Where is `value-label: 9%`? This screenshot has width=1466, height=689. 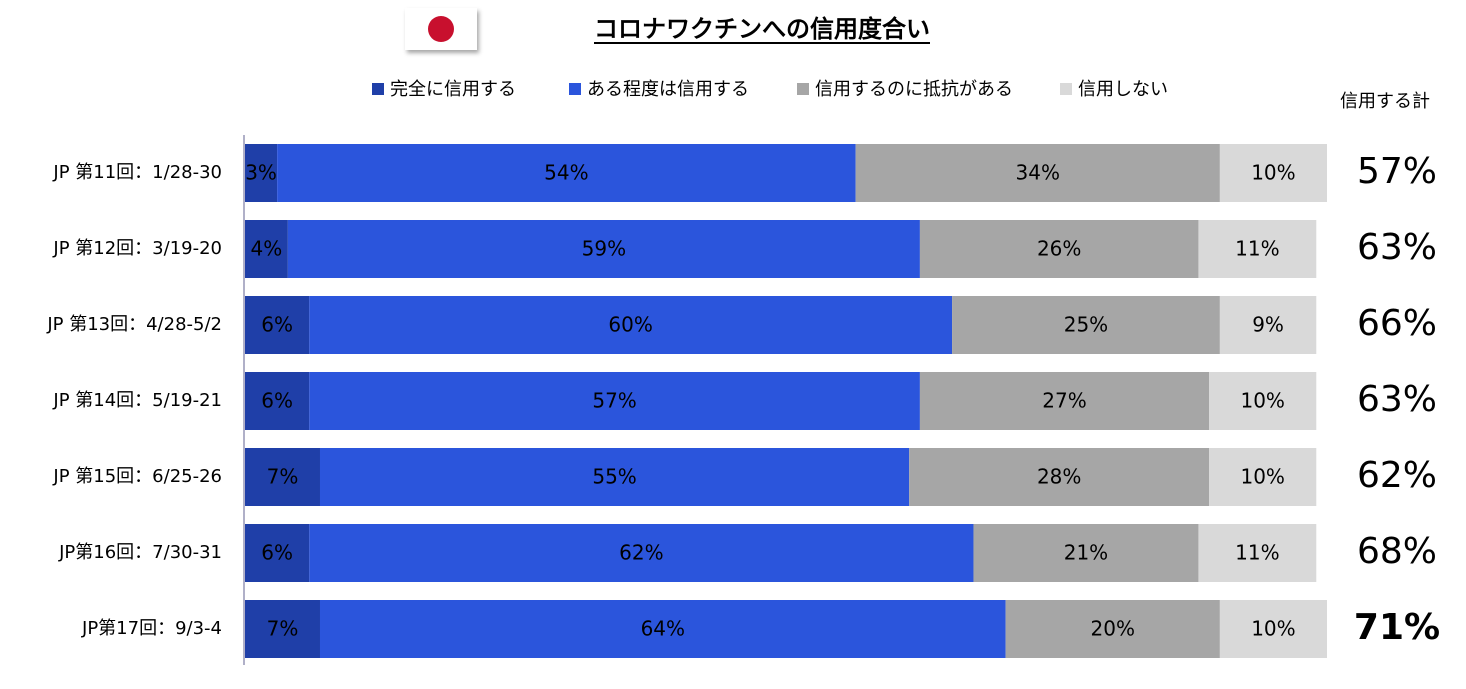 value-label: 9% is located at coordinates (1268, 325).